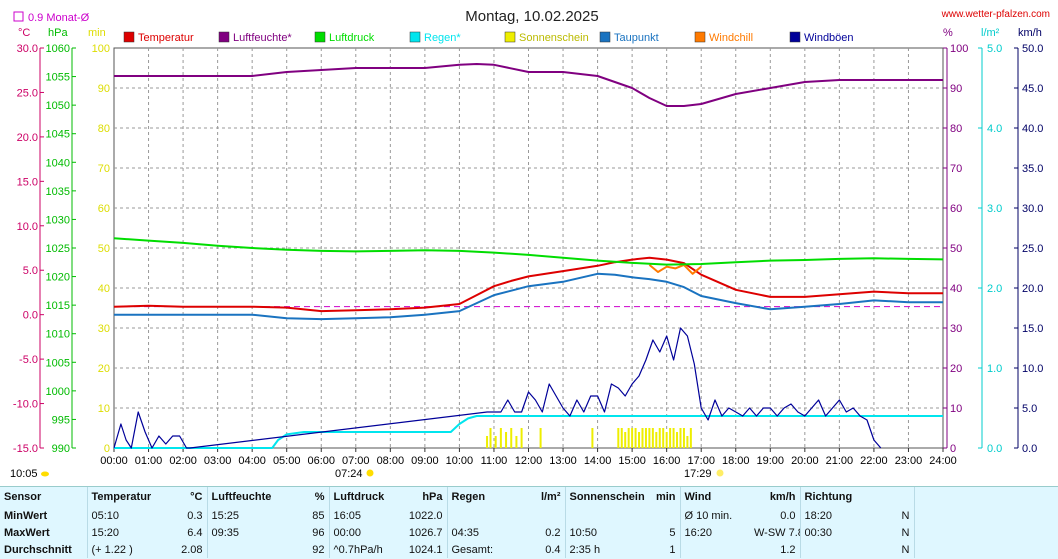  Describe the element at coordinates (510, 37) in the screenshot. I see `legend-swatch-sunshine` at that location.